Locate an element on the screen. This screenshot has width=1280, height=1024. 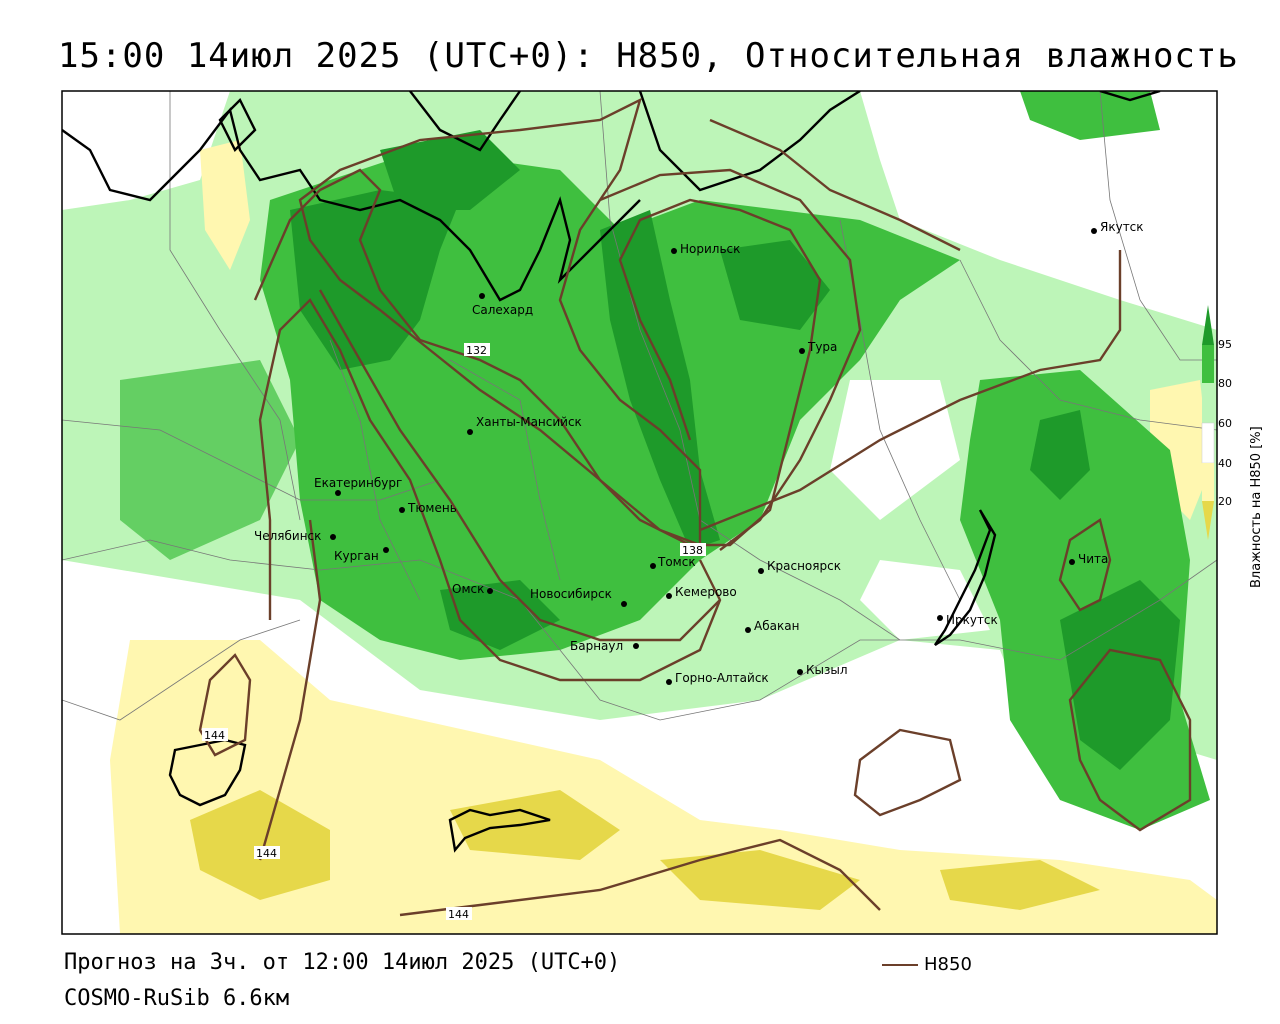
city-label: Норильск is located at coordinates (710, 249).